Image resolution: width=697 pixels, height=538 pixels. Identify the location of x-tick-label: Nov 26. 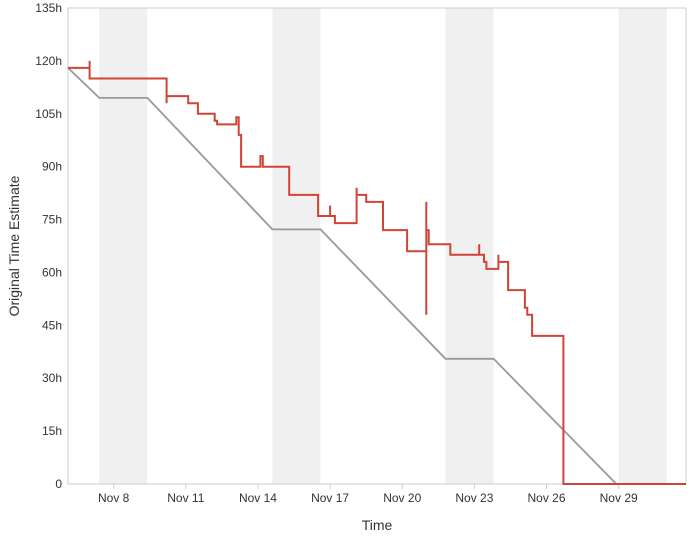
(547, 498).